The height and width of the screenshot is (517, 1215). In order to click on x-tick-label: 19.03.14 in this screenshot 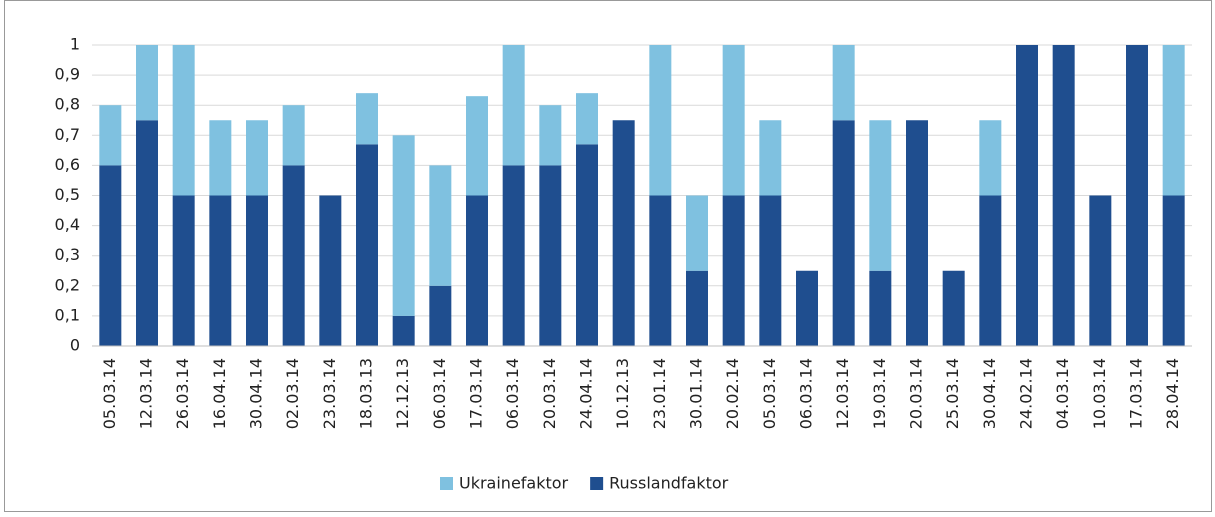, I will do `click(879, 393)`.